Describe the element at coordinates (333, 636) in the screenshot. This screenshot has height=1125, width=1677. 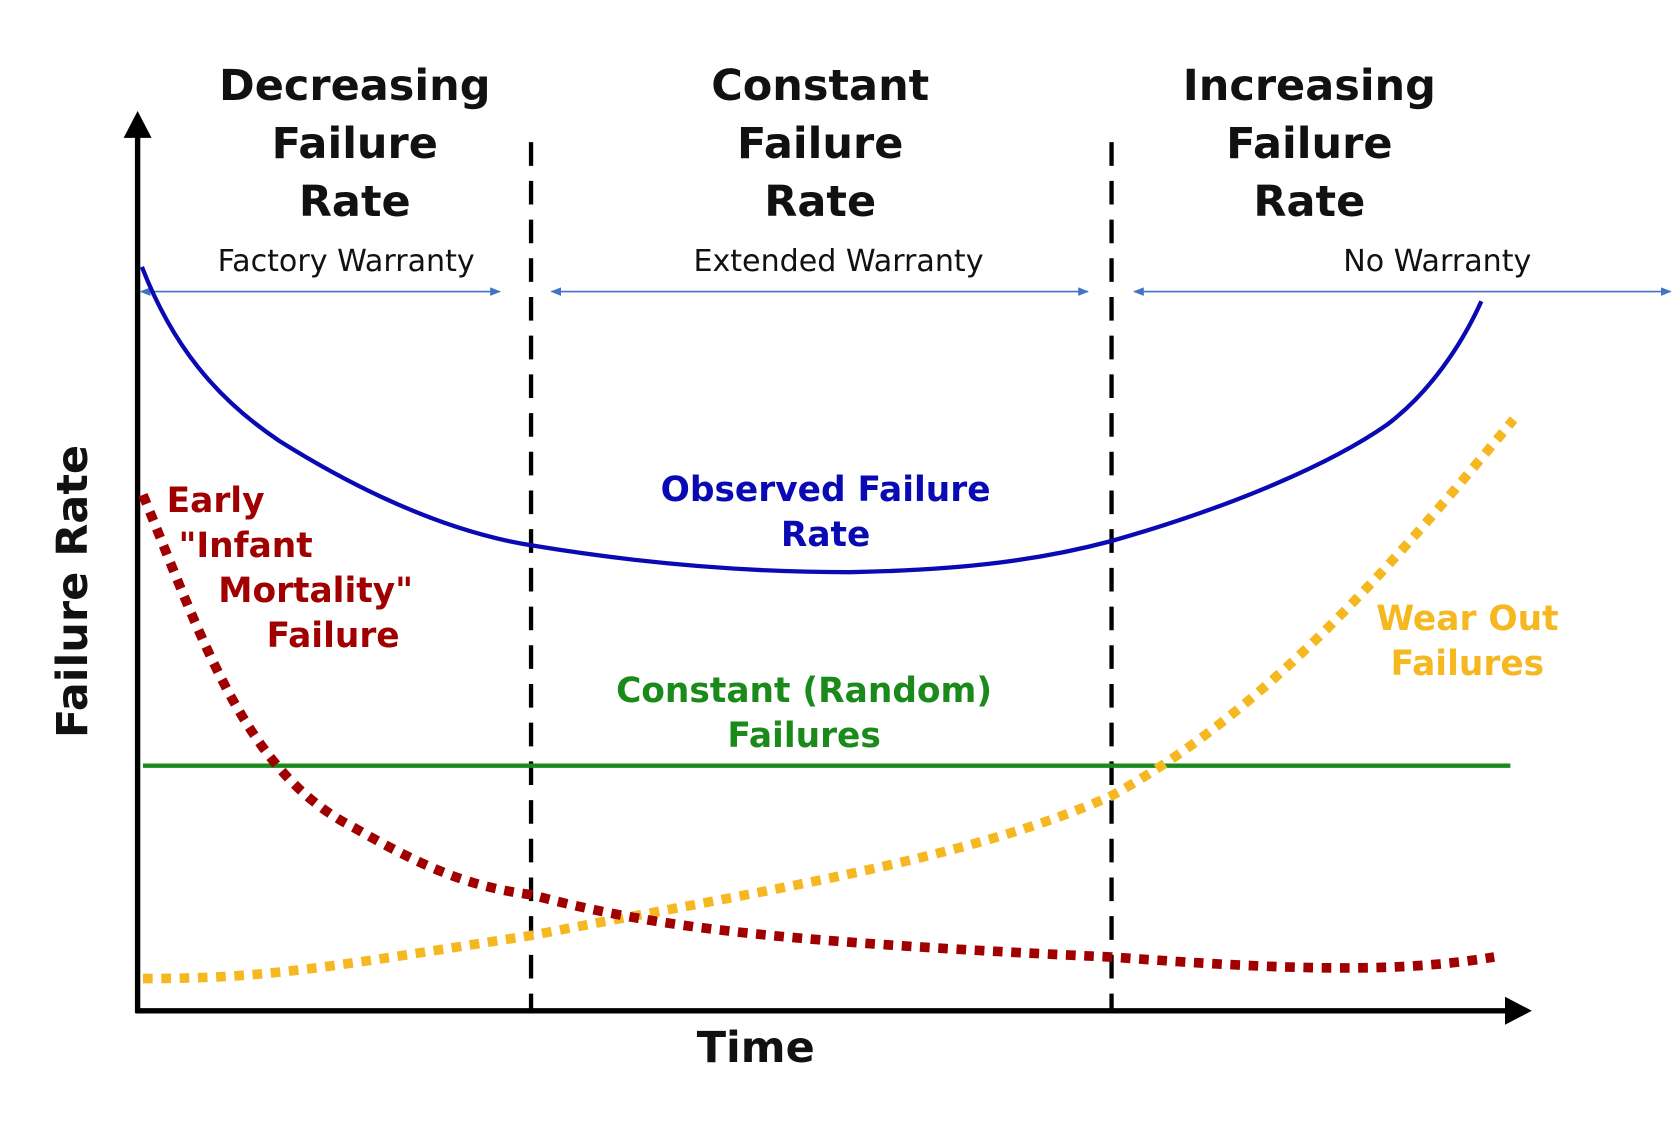
I see `curve-label: Failure` at that location.